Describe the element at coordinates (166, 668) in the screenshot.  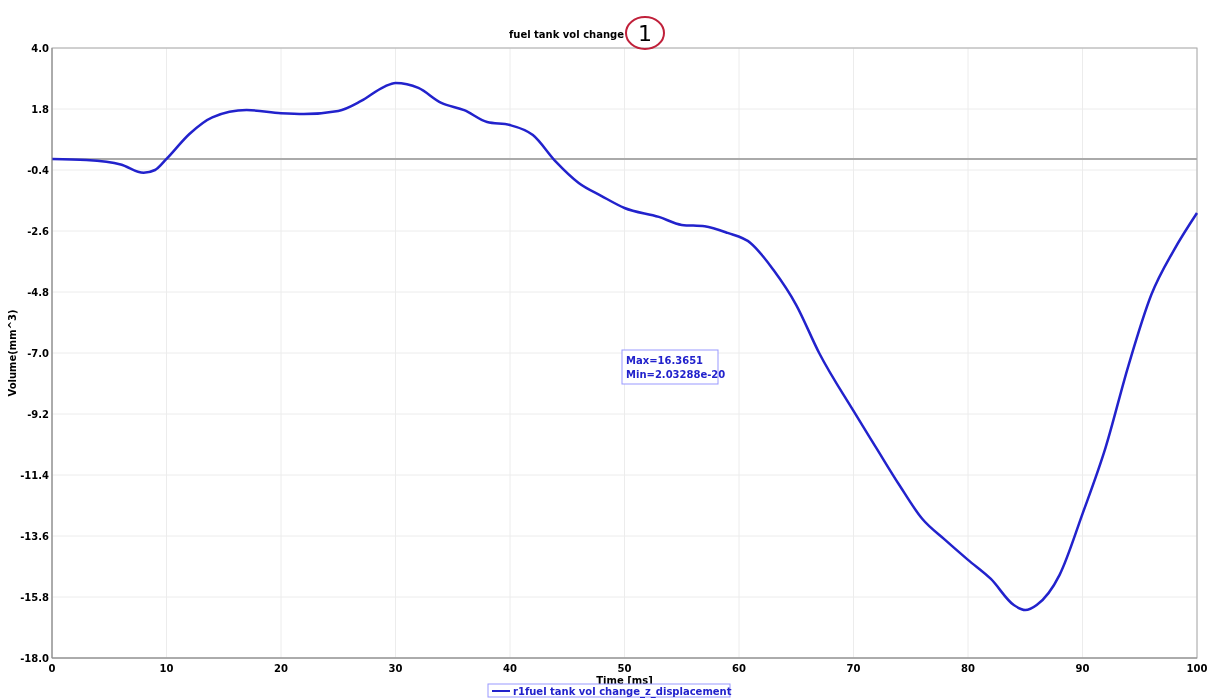
I see `x-tick-label: 10` at that location.